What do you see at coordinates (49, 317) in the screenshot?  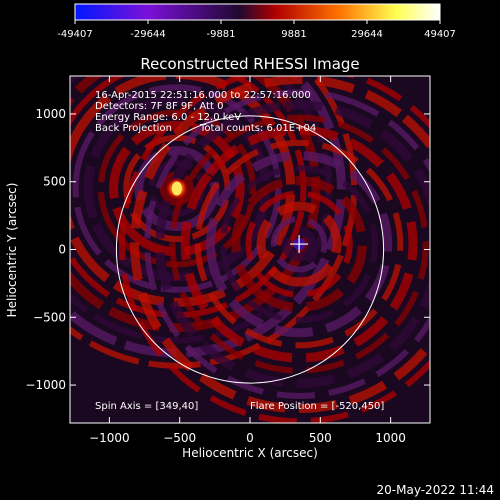 I see `y-tick-label: −500` at bounding box center [49, 317].